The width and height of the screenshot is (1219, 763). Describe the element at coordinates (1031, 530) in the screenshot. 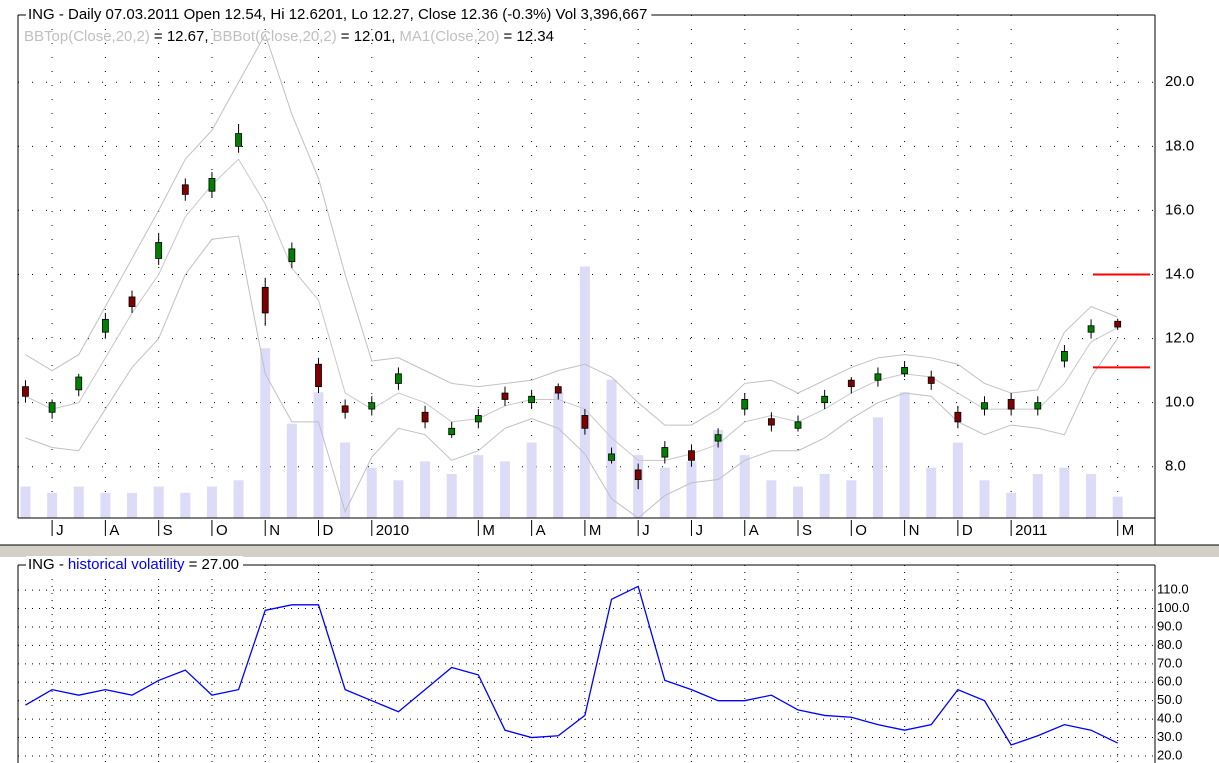

I see `x-tick-label: 2011` at that location.